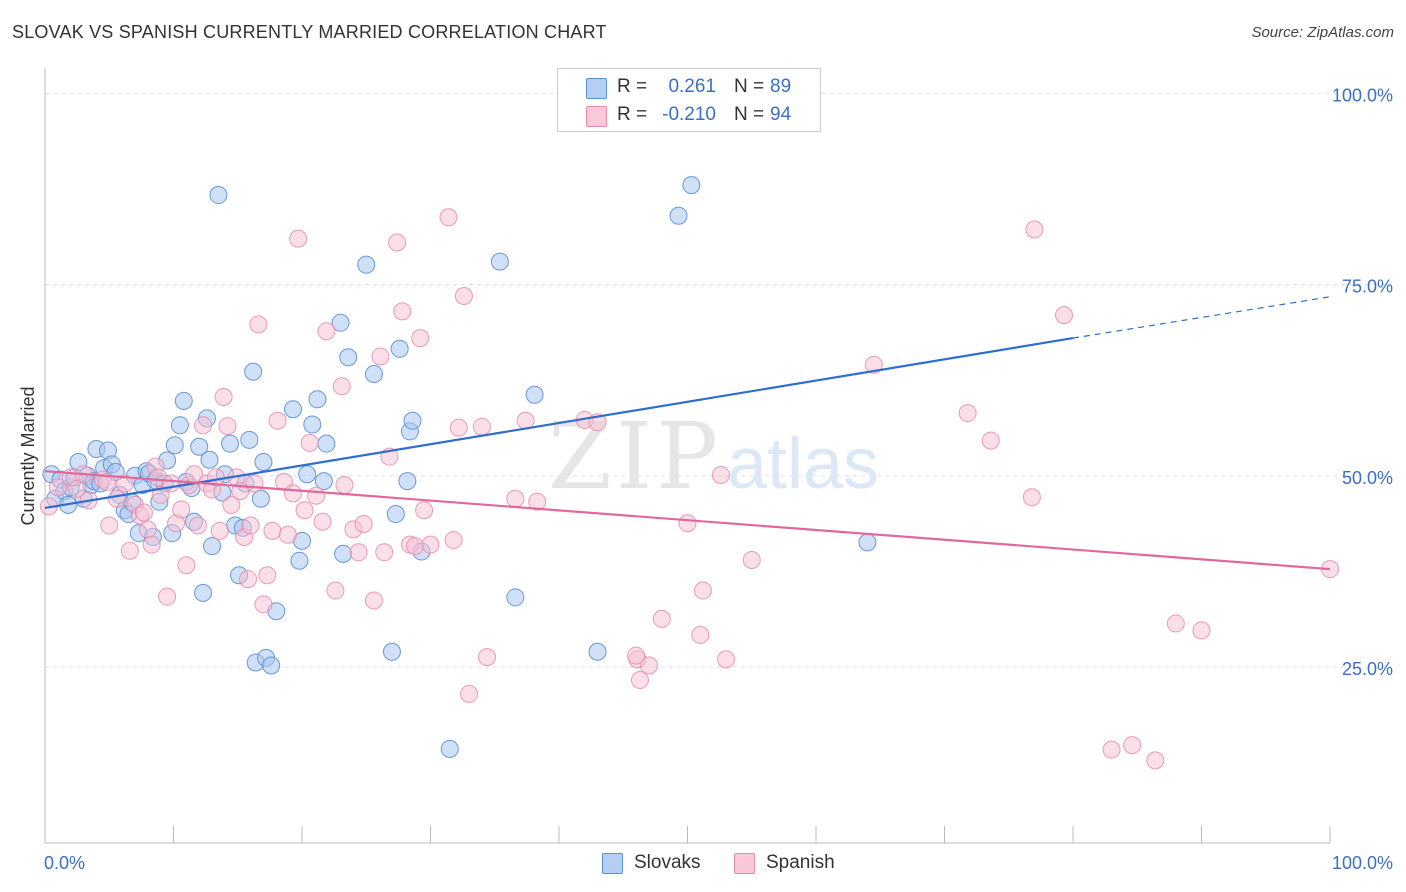  I want to click on spanish-swatch, so click(596, 116).